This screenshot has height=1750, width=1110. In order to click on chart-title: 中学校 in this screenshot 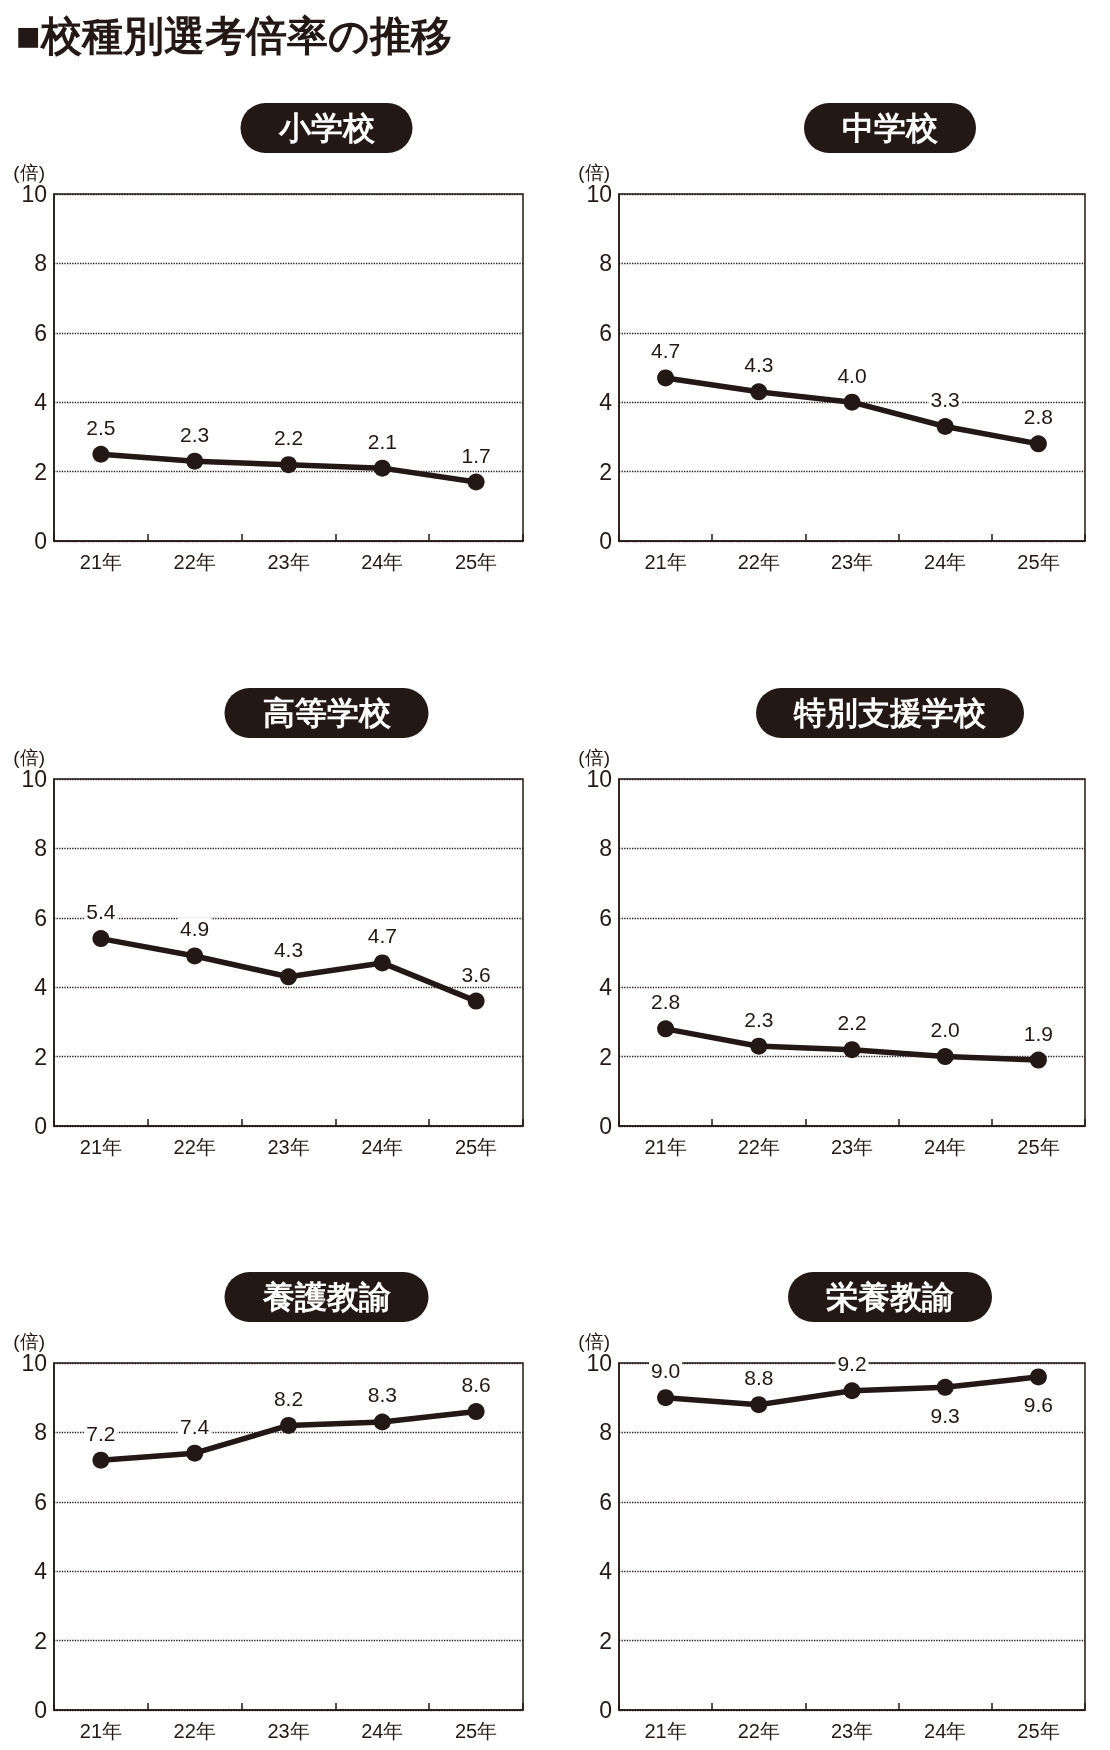, I will do `click(890, 128)`.